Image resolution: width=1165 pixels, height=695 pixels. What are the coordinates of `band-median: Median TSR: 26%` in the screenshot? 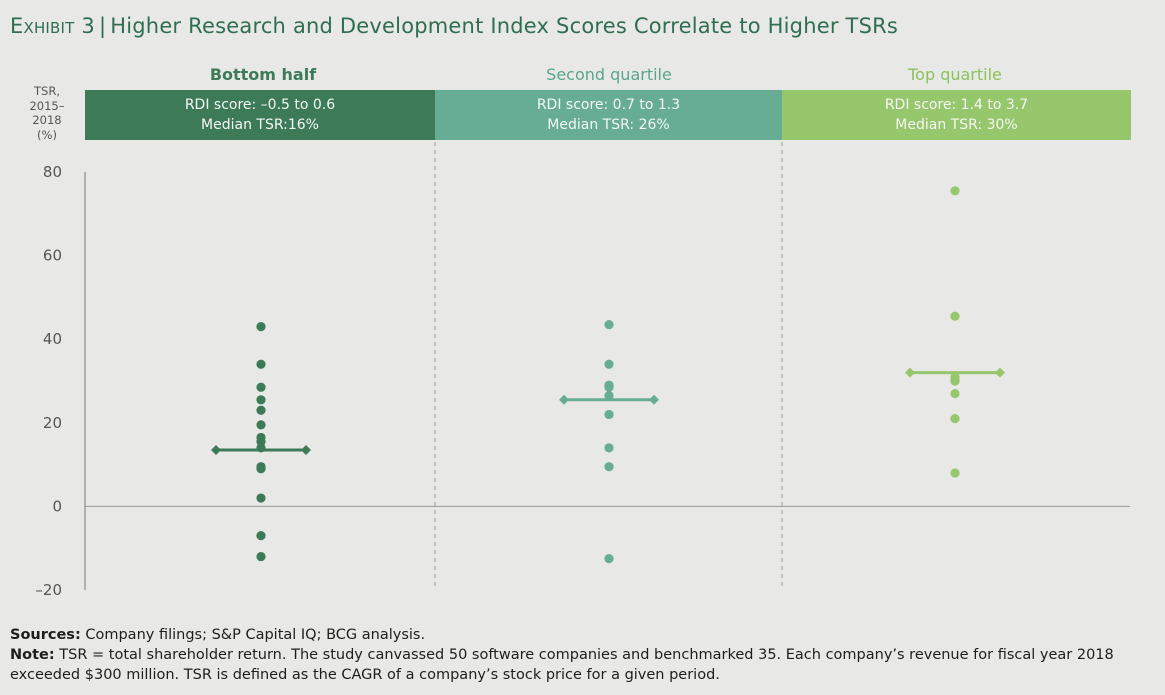 It's located at (608, 125).